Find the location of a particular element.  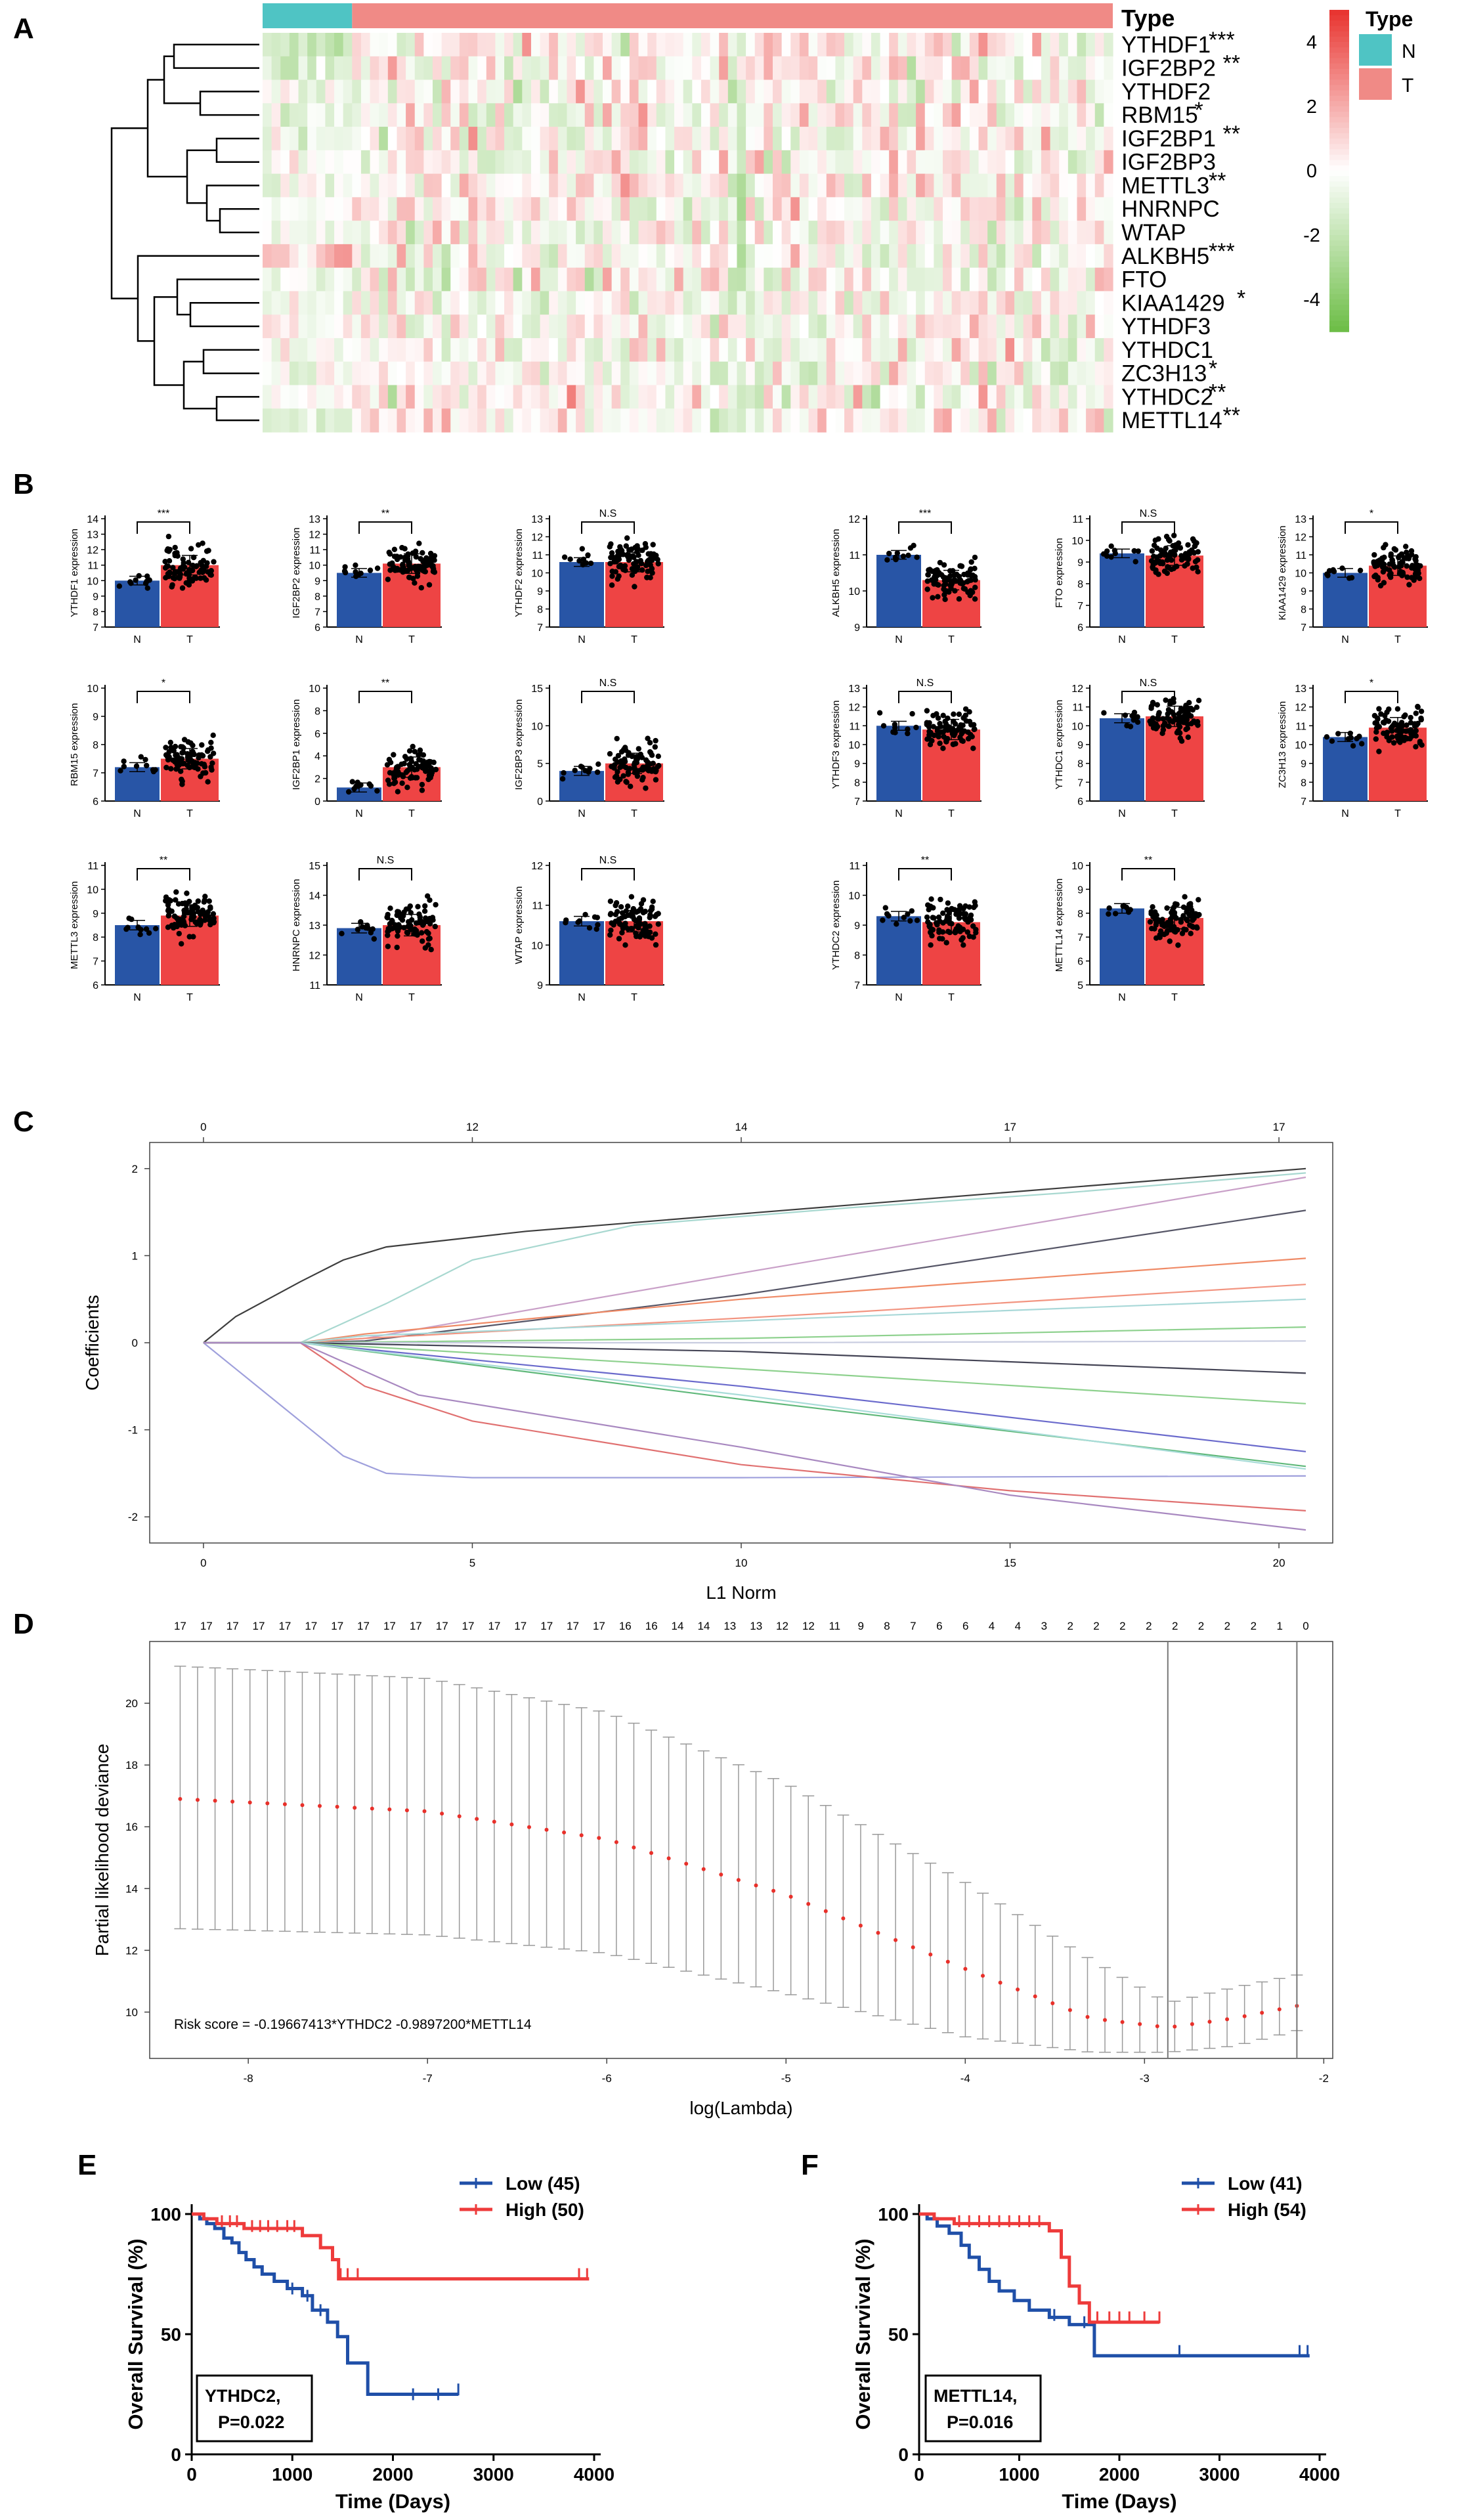

significance-marker: * is located at coordinates (1199, 110).